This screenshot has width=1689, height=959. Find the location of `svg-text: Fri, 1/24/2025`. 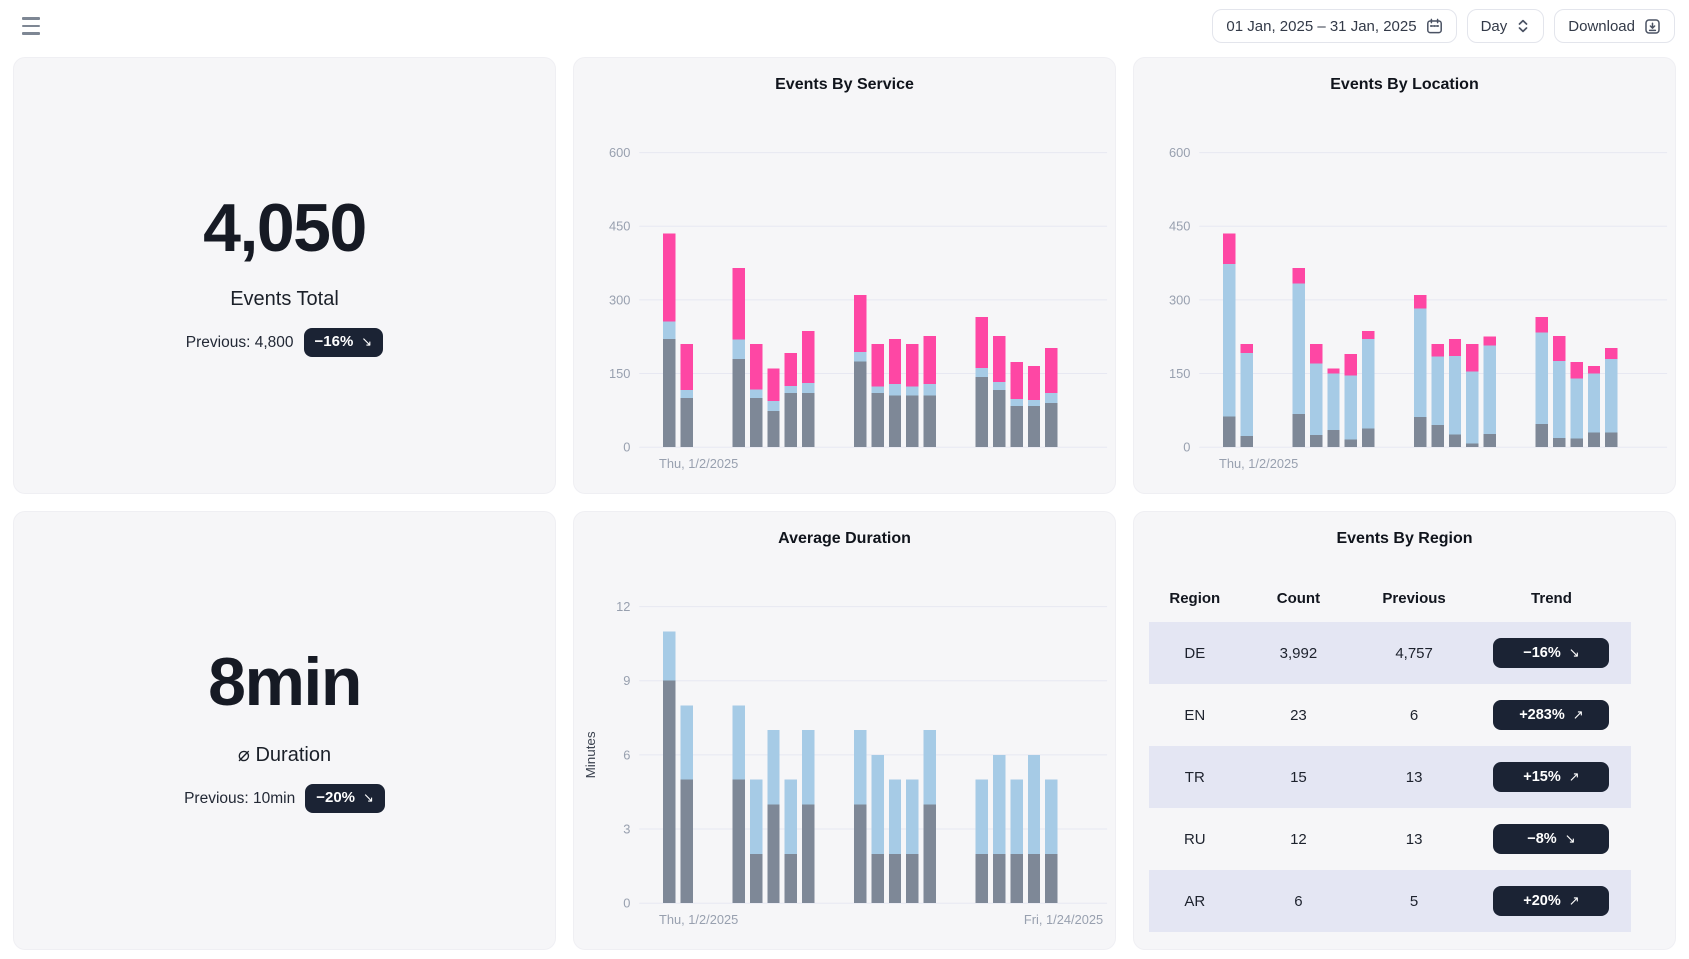

svg-text: Fri, 1/24/2025 is located at coordinates (1063, 919).